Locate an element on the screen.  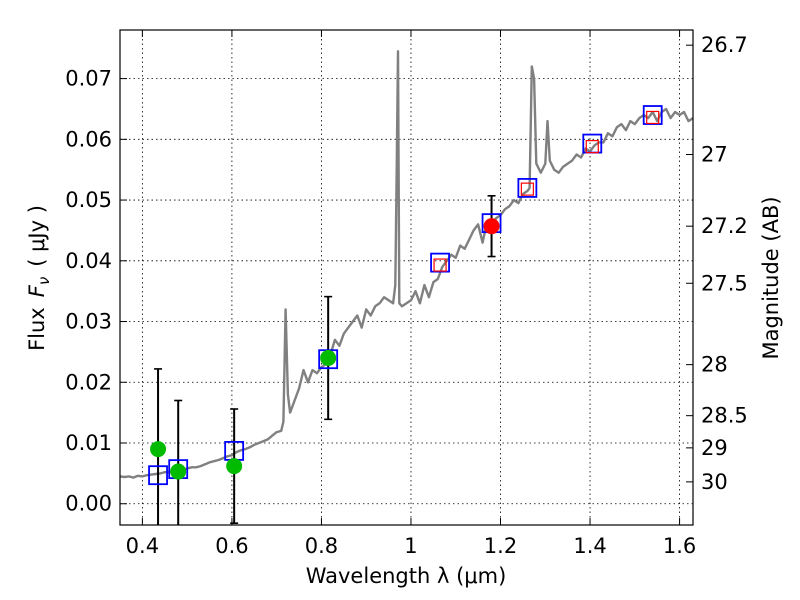
y-tick-label: 0.07 is located at coordinates (88, 79).